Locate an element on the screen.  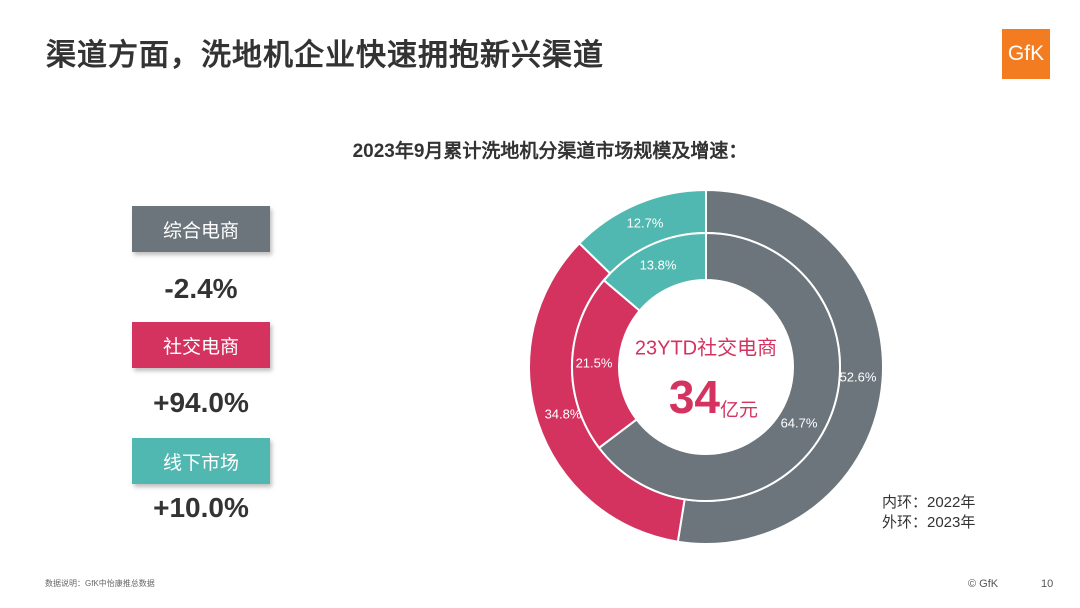
center-unit: 亿元 is located at coordinates (739, 410).